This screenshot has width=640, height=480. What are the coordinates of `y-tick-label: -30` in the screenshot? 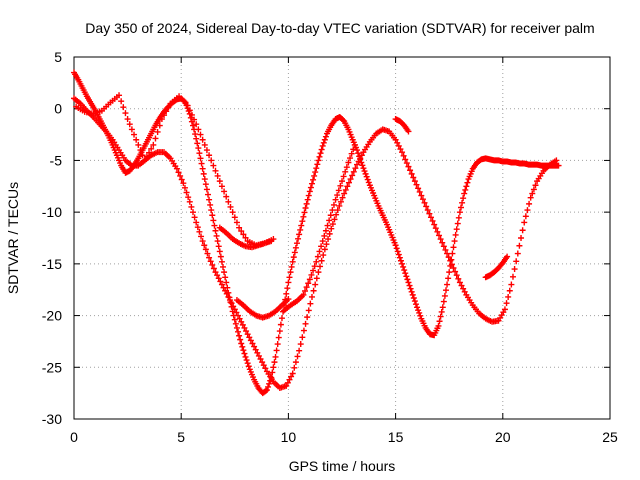 It's located at (52, 419).